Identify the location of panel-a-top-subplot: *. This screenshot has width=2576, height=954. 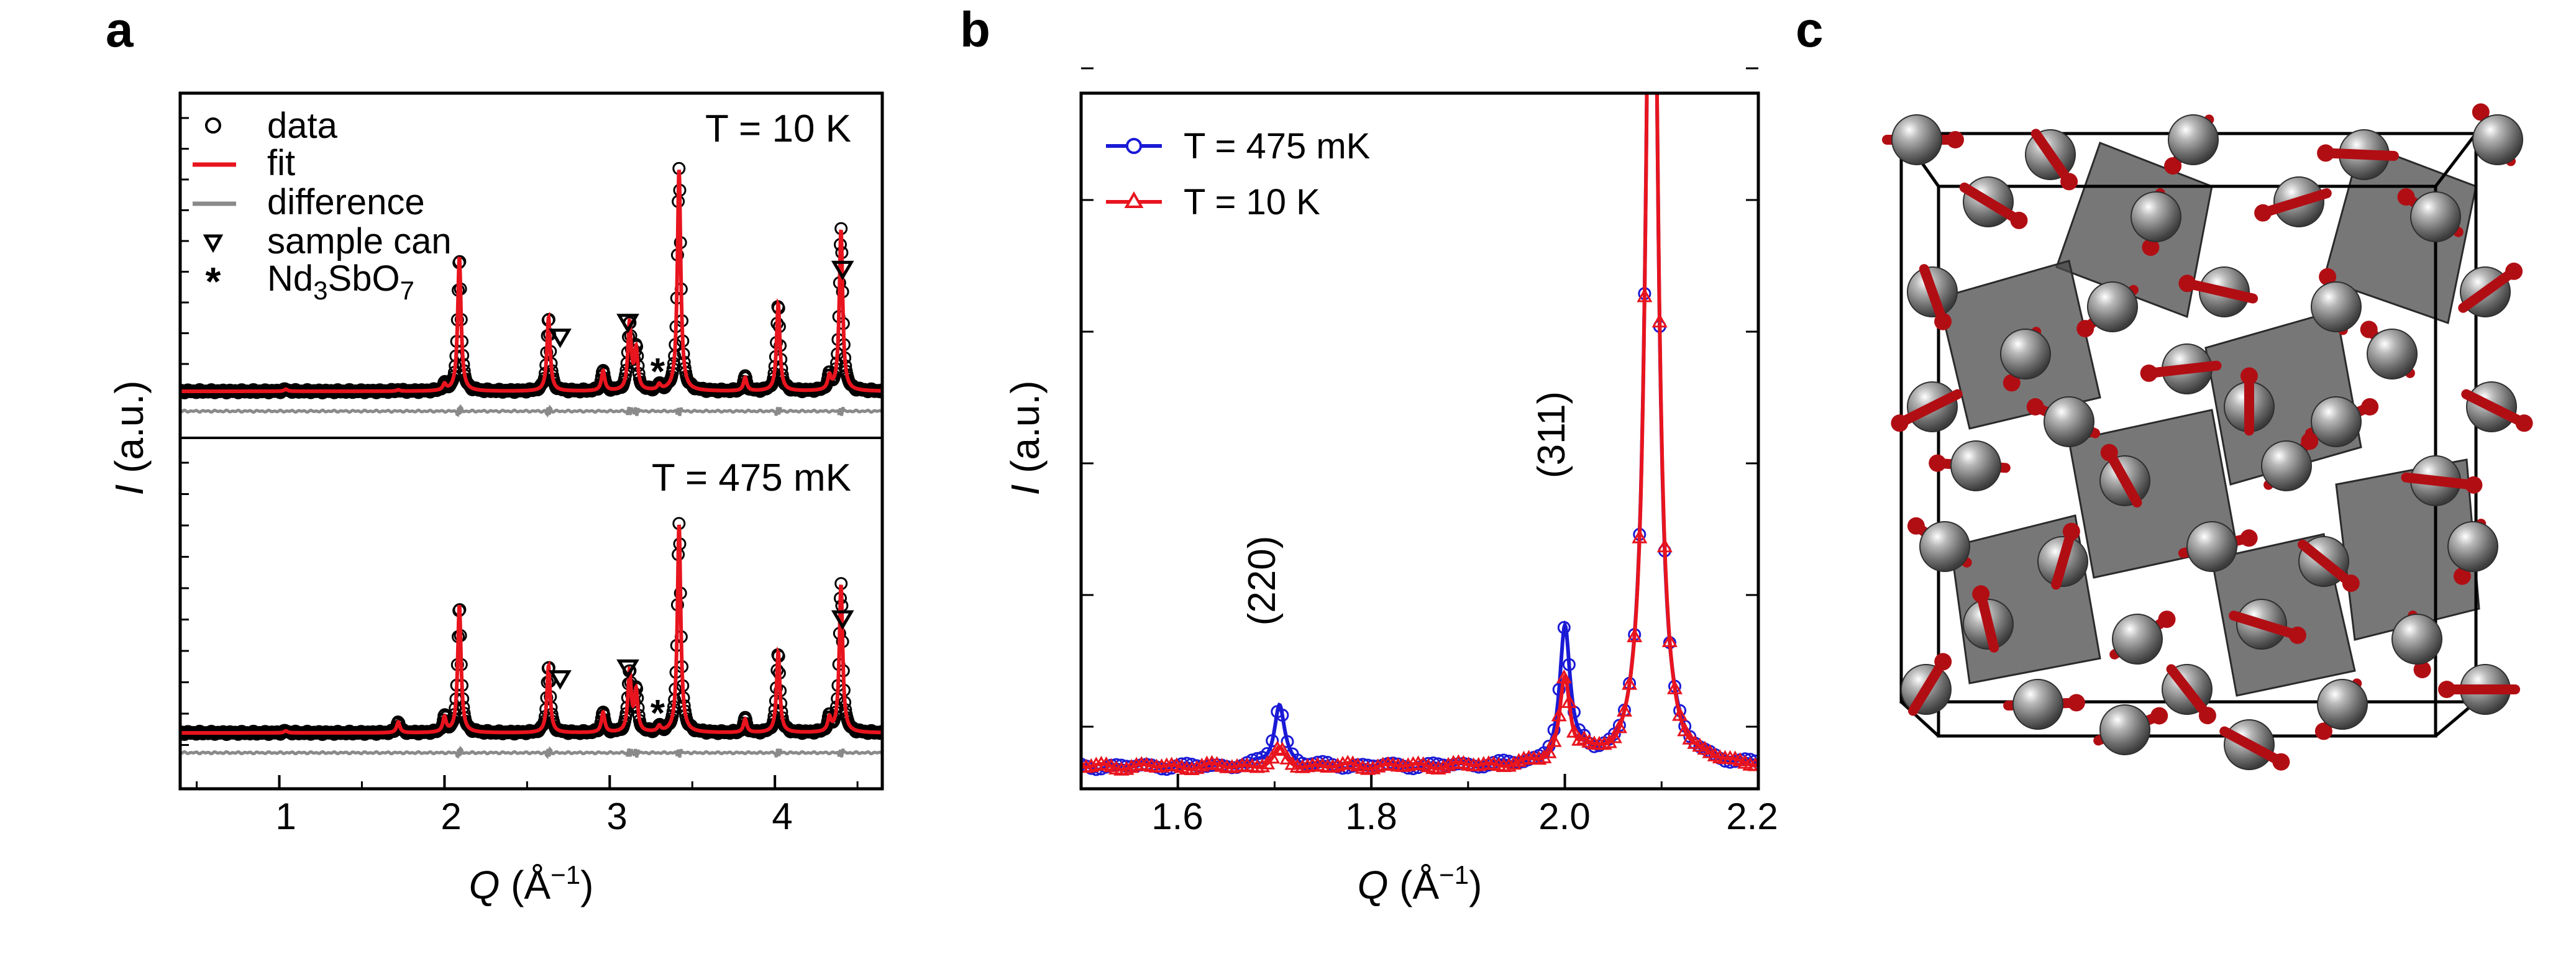
(531, 289).